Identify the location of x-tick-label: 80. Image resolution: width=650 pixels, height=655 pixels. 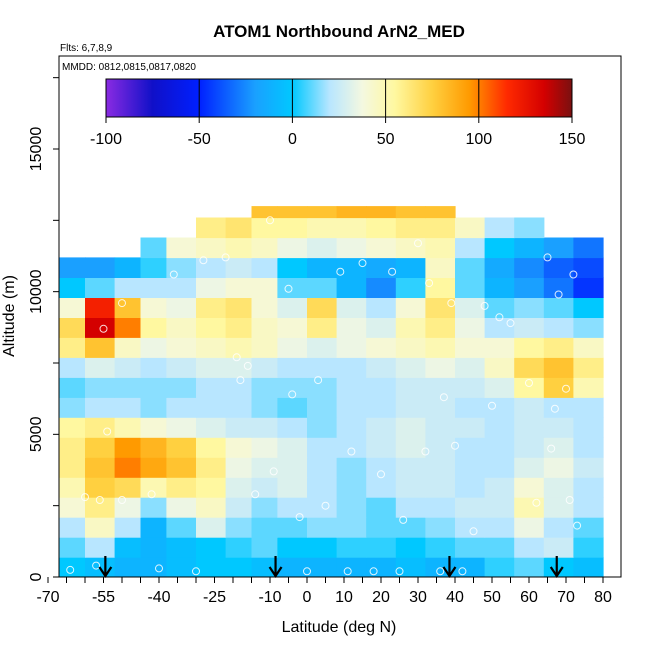
(603, 597).